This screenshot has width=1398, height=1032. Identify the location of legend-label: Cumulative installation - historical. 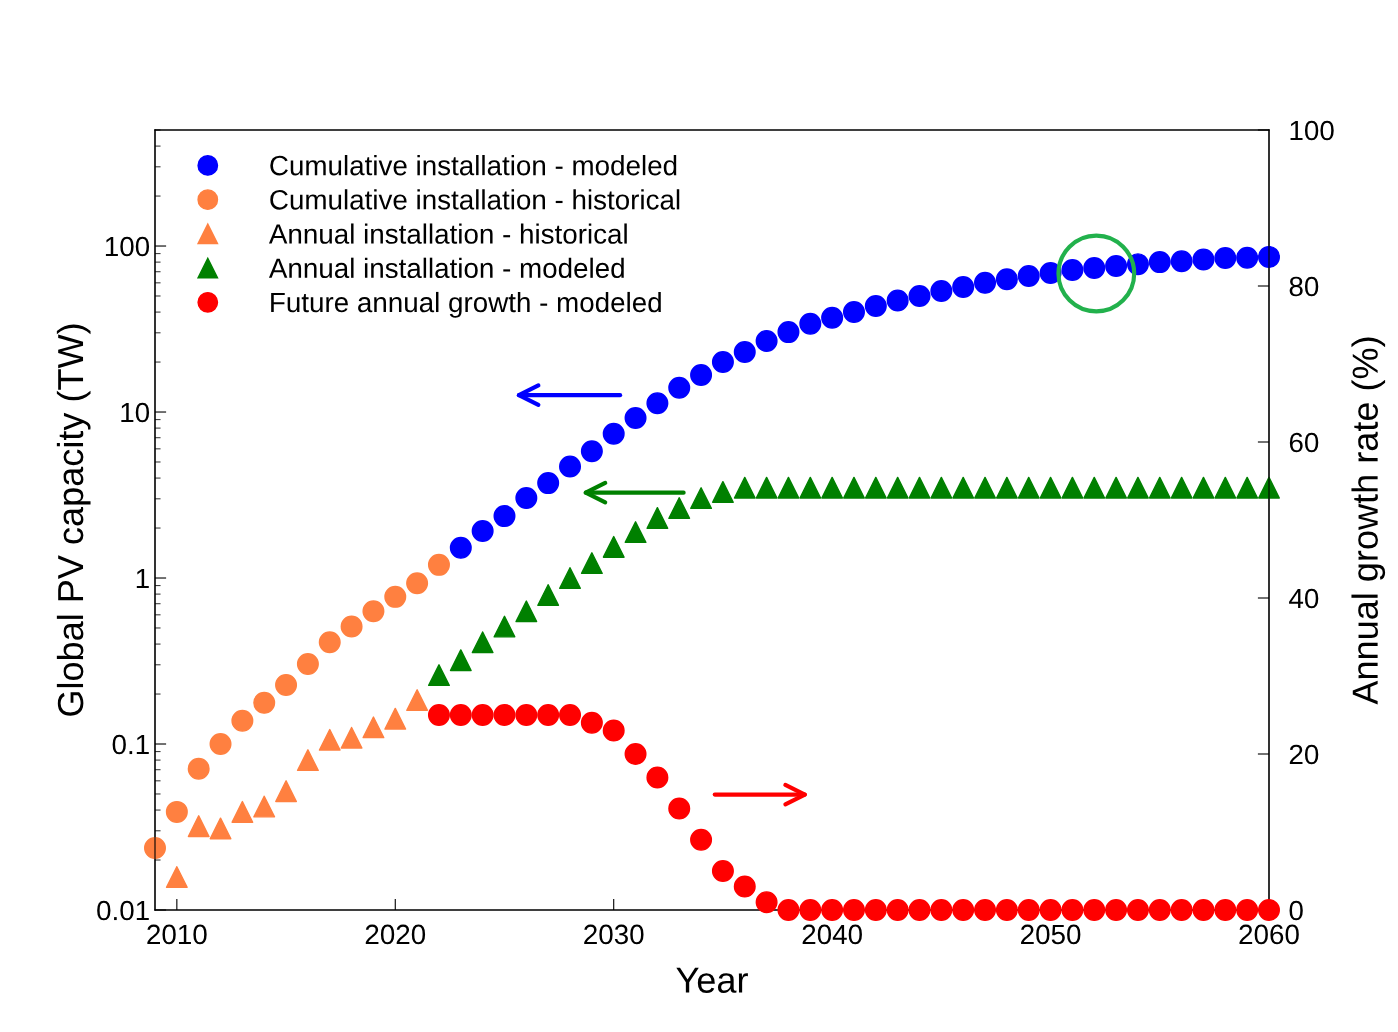
(475, 199).